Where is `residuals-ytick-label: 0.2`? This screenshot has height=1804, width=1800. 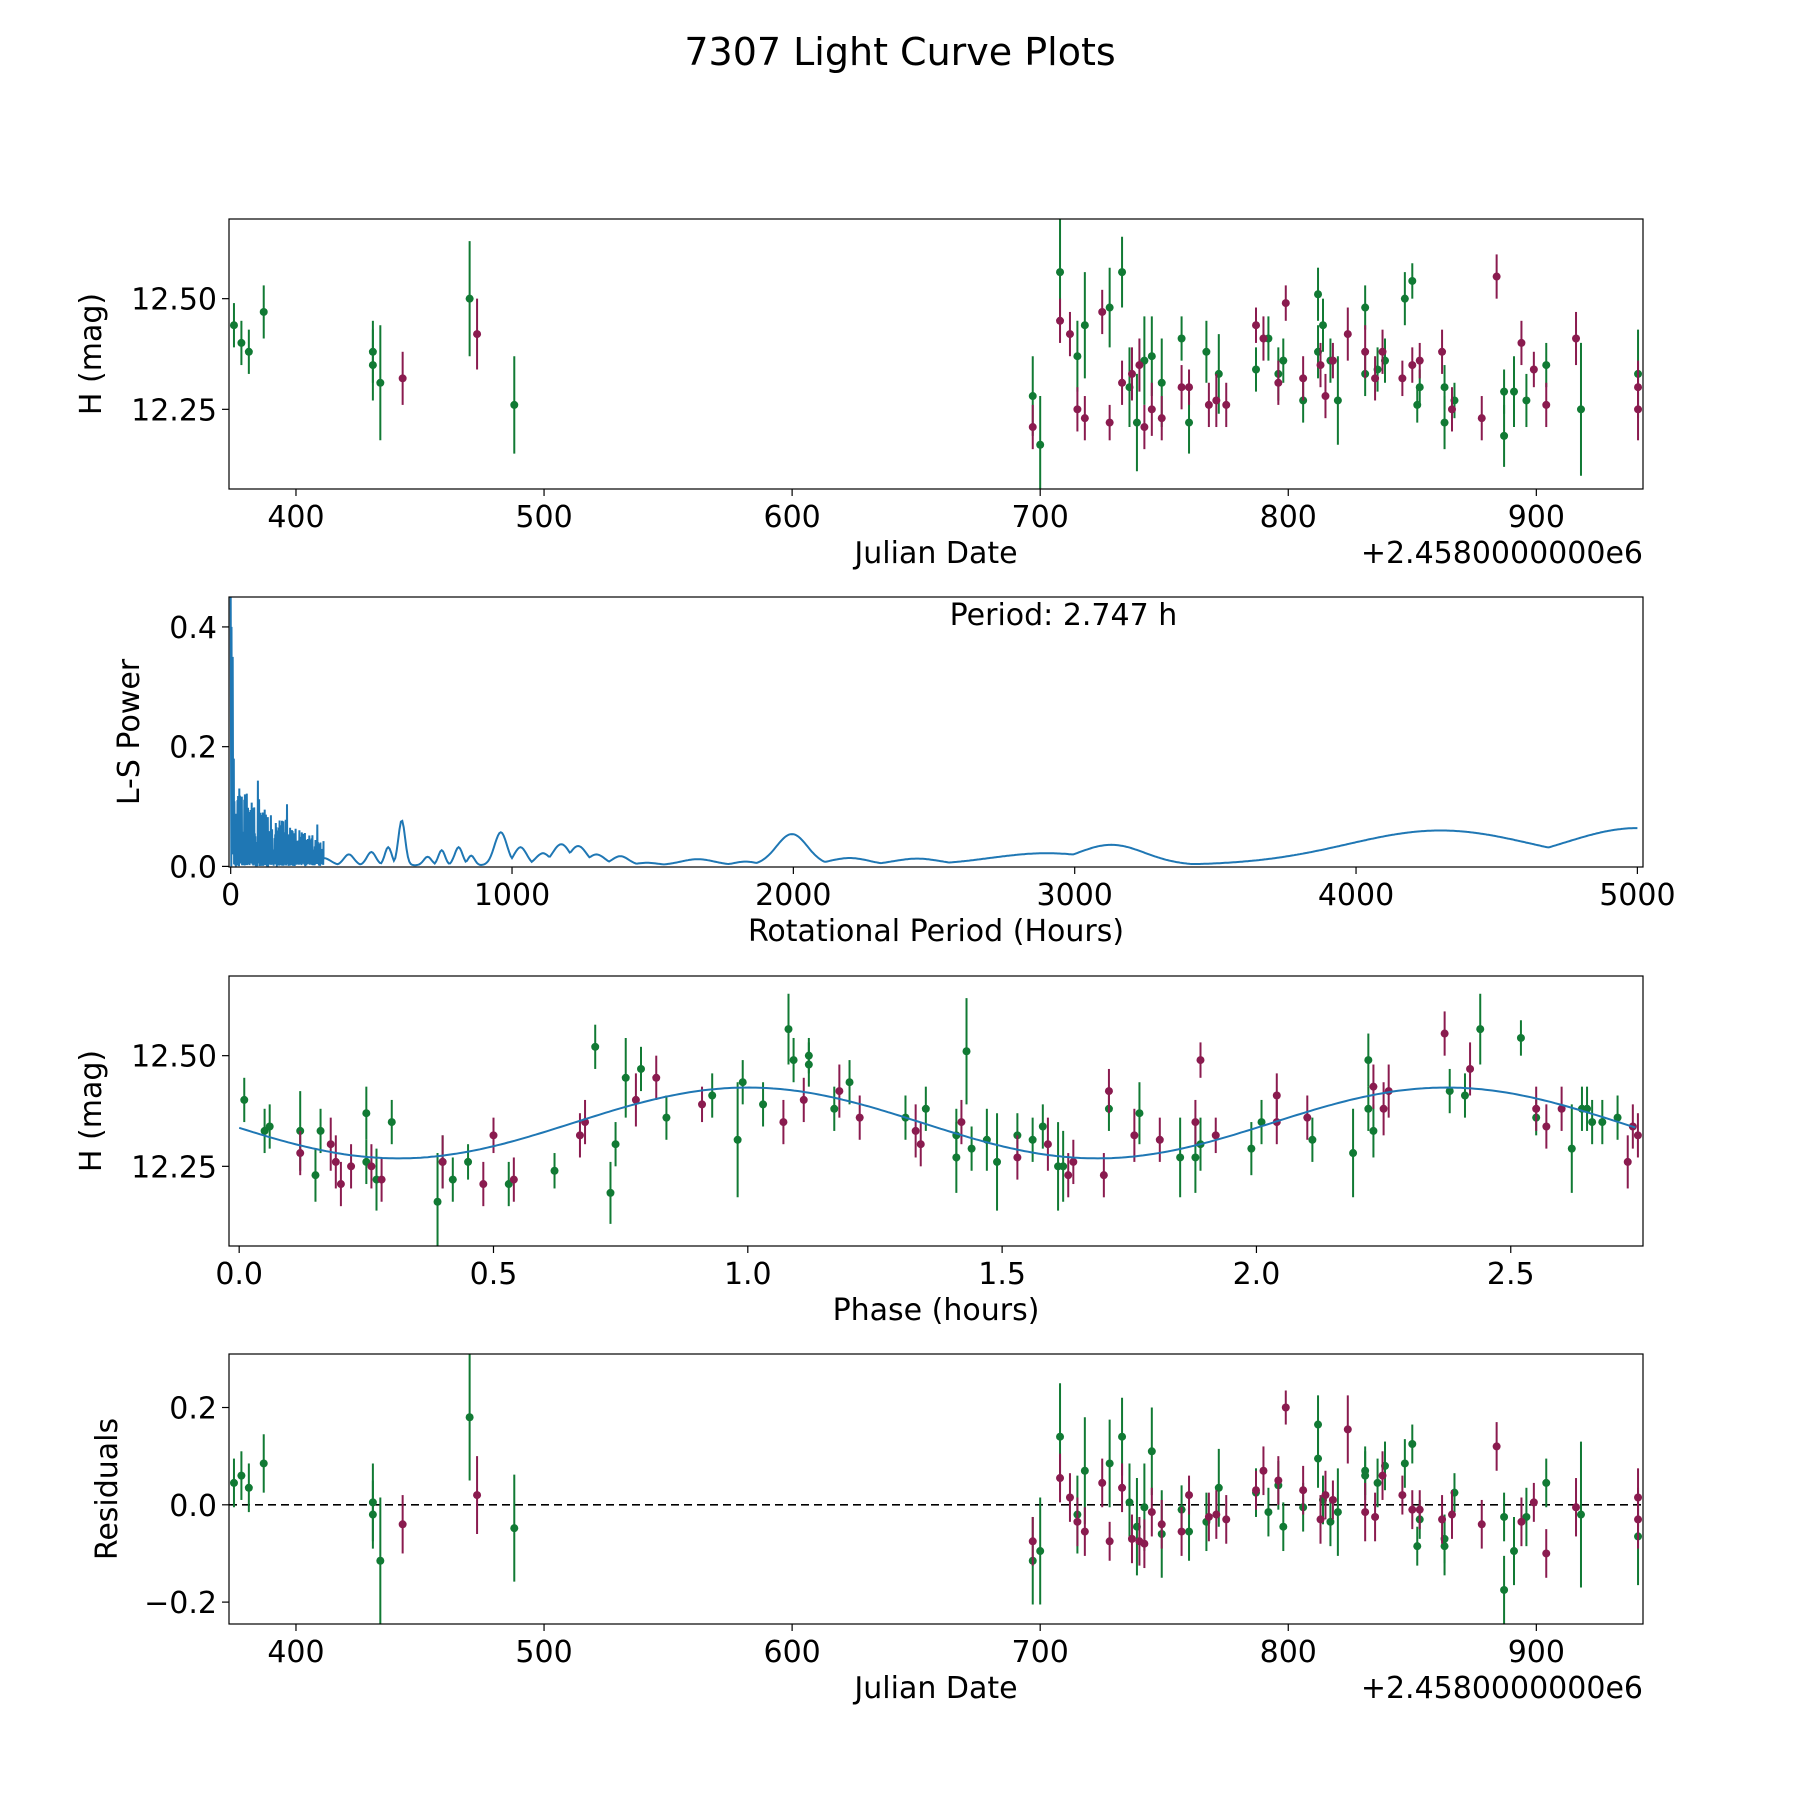
residuals-ytick-label: 0.2 is located at coordinates (193, 1409).